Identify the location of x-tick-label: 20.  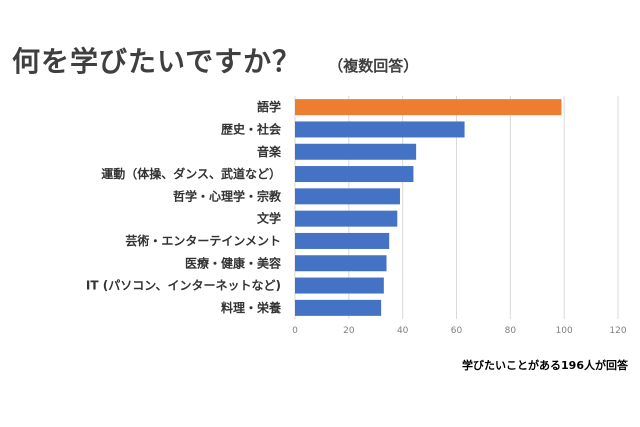
(349, 331).